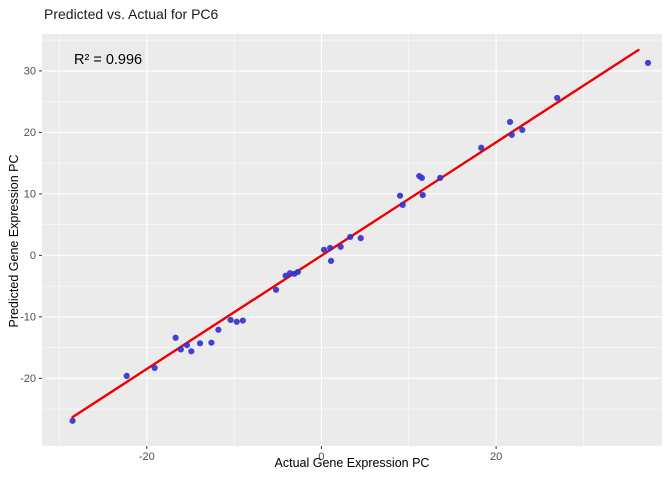  What do you see at coordinates (30, 133) in the screenshot?
I see `y-tick-label: 20` at bounding box center [30, 133].